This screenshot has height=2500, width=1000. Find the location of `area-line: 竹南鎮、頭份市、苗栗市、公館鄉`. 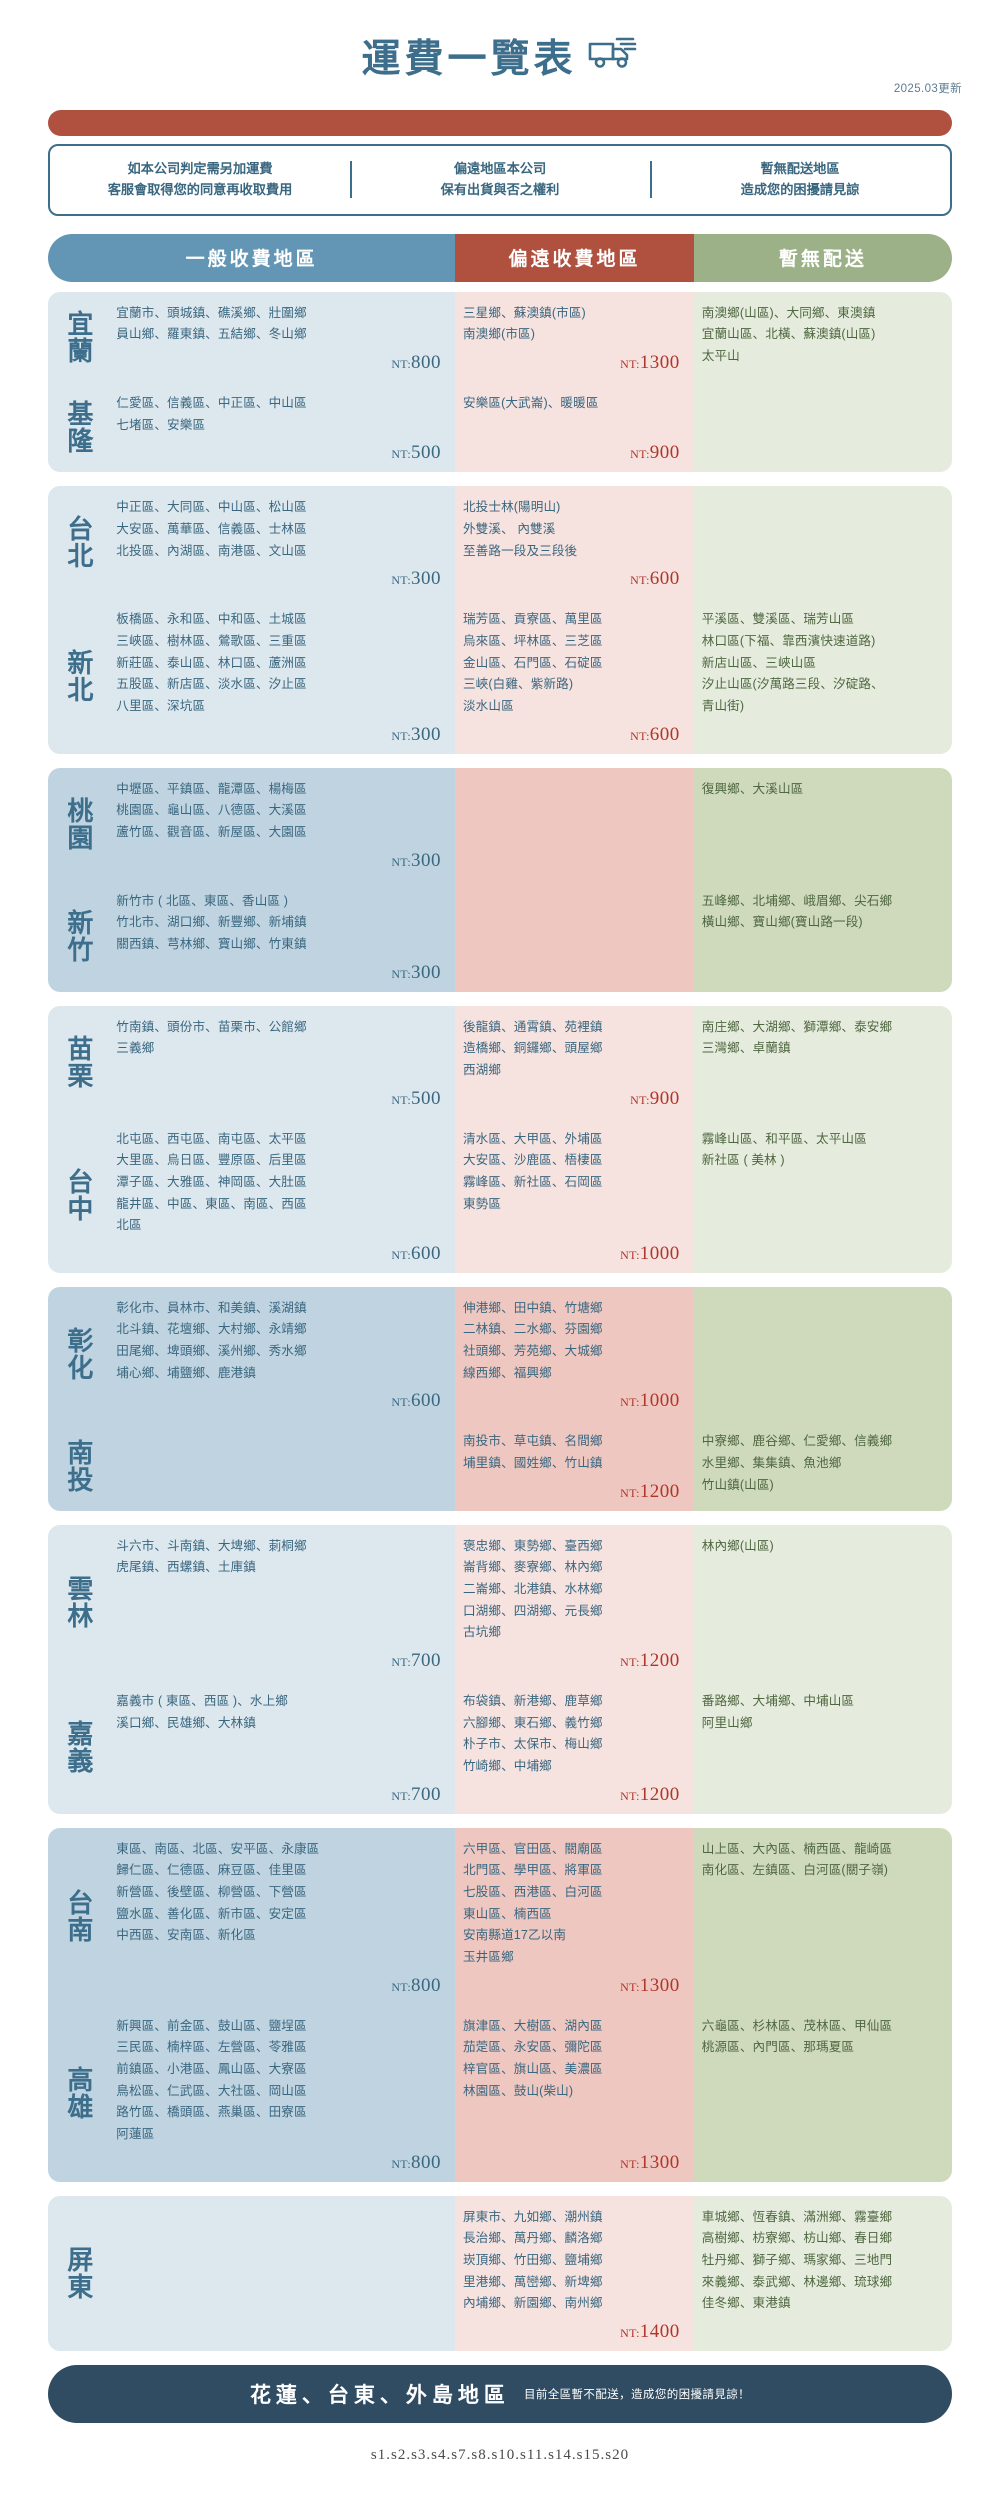

area-line: 竹南鎮、頭份市、苗栗市、公館鄉 is located at coordinates (211, 1026).